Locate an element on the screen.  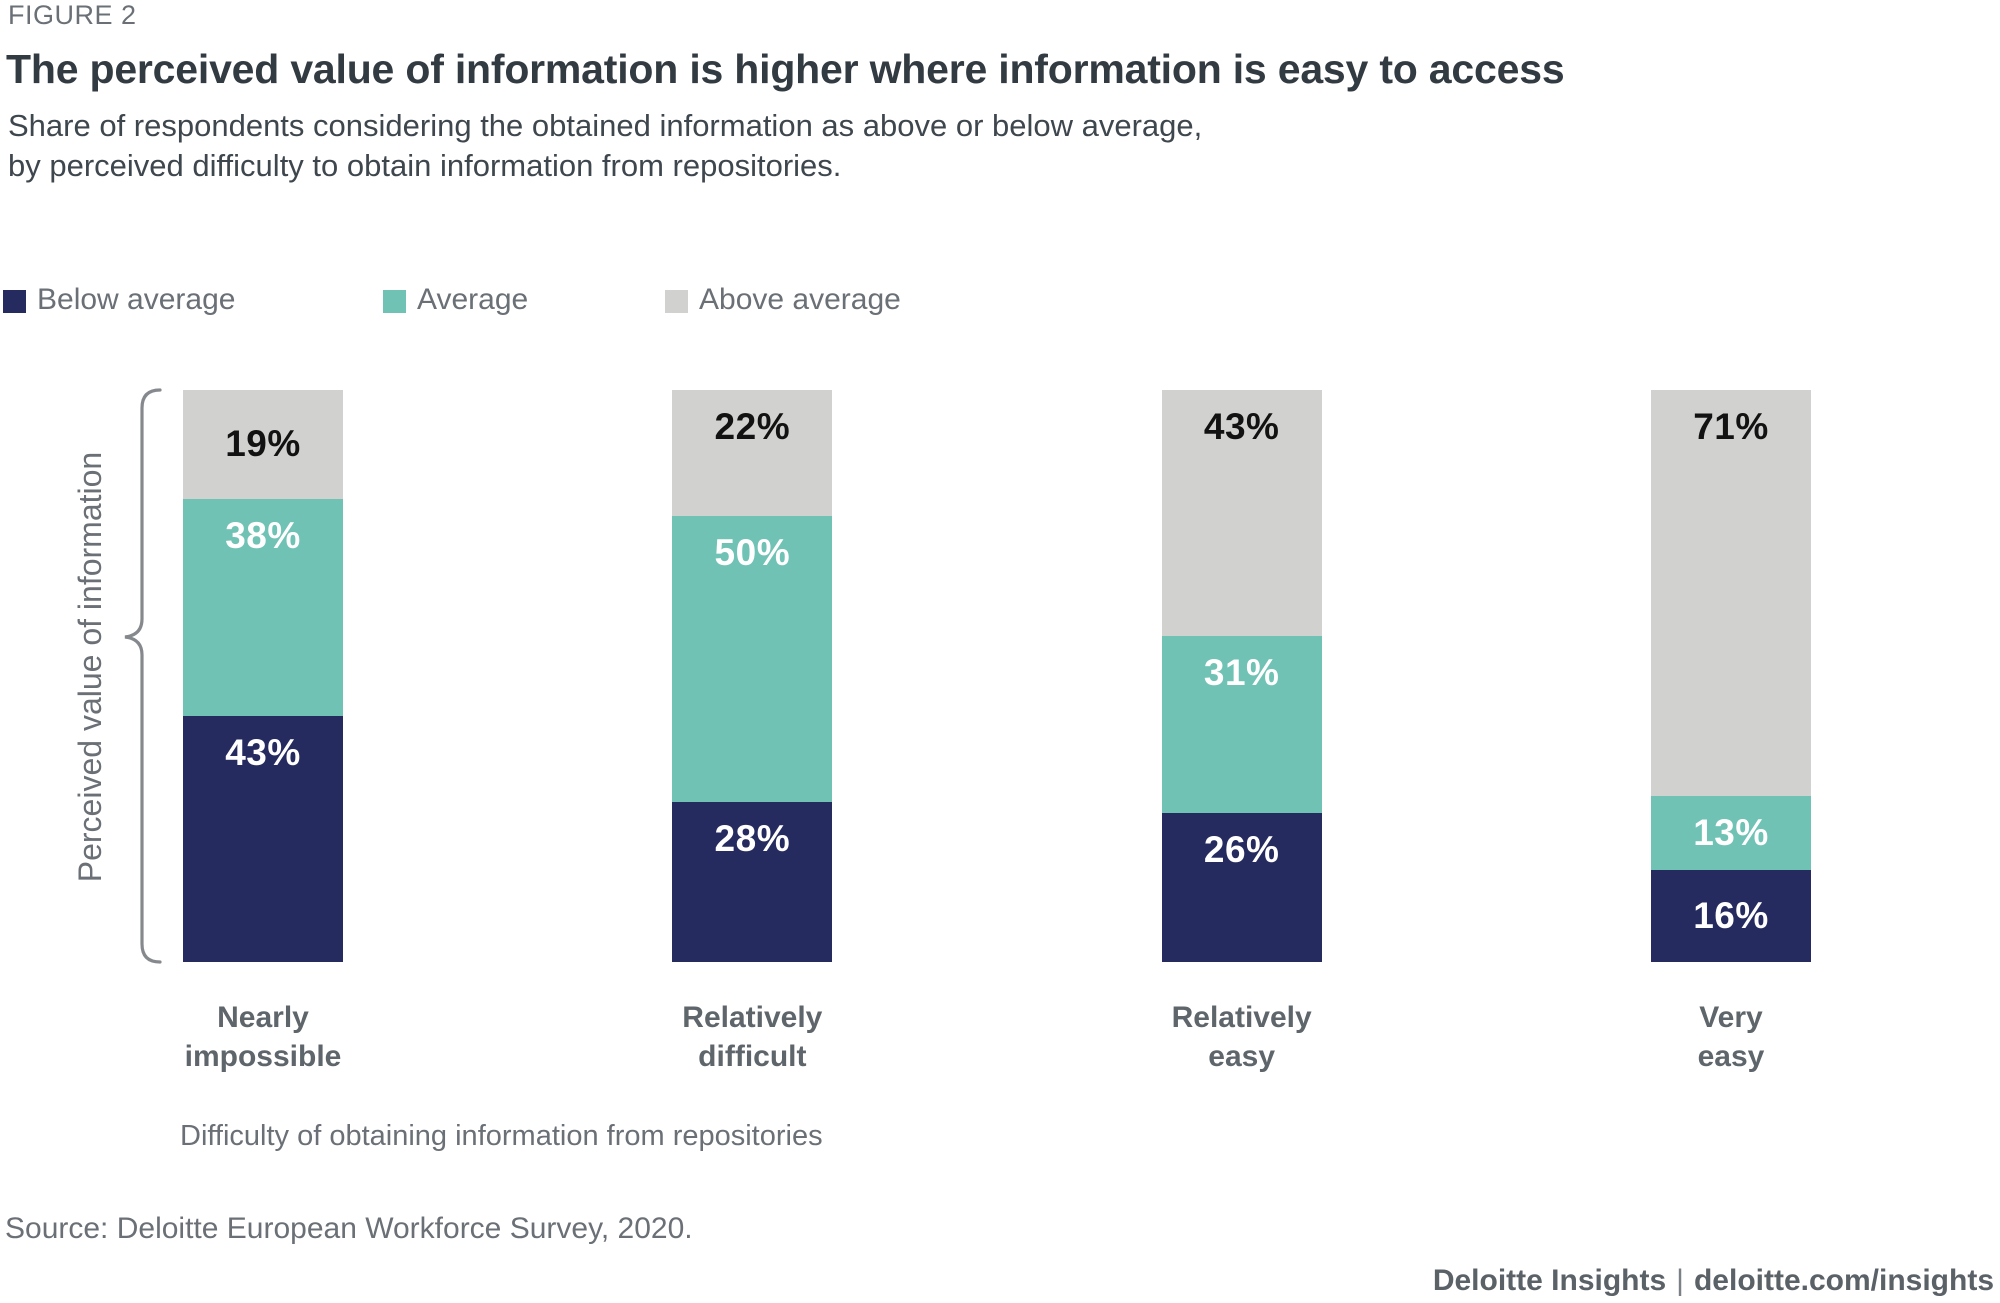
category-label: Nearly impossible is located at coordinates (263, 1037).